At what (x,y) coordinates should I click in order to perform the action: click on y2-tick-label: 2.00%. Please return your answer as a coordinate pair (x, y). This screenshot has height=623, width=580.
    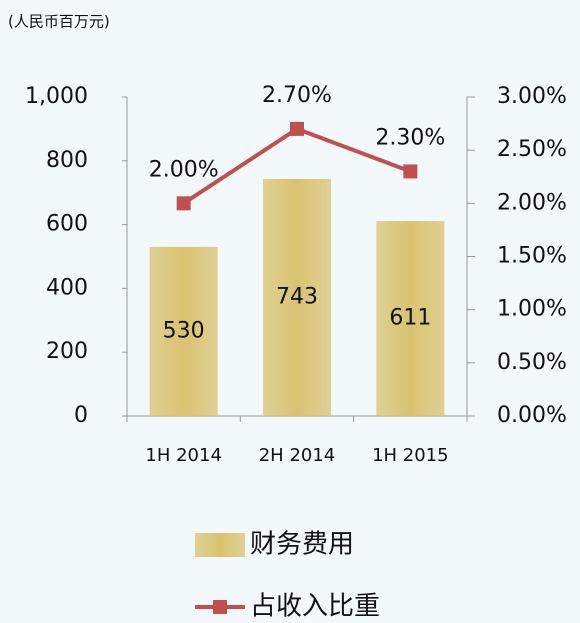
    Looking at the image, I should click on (532, 202).